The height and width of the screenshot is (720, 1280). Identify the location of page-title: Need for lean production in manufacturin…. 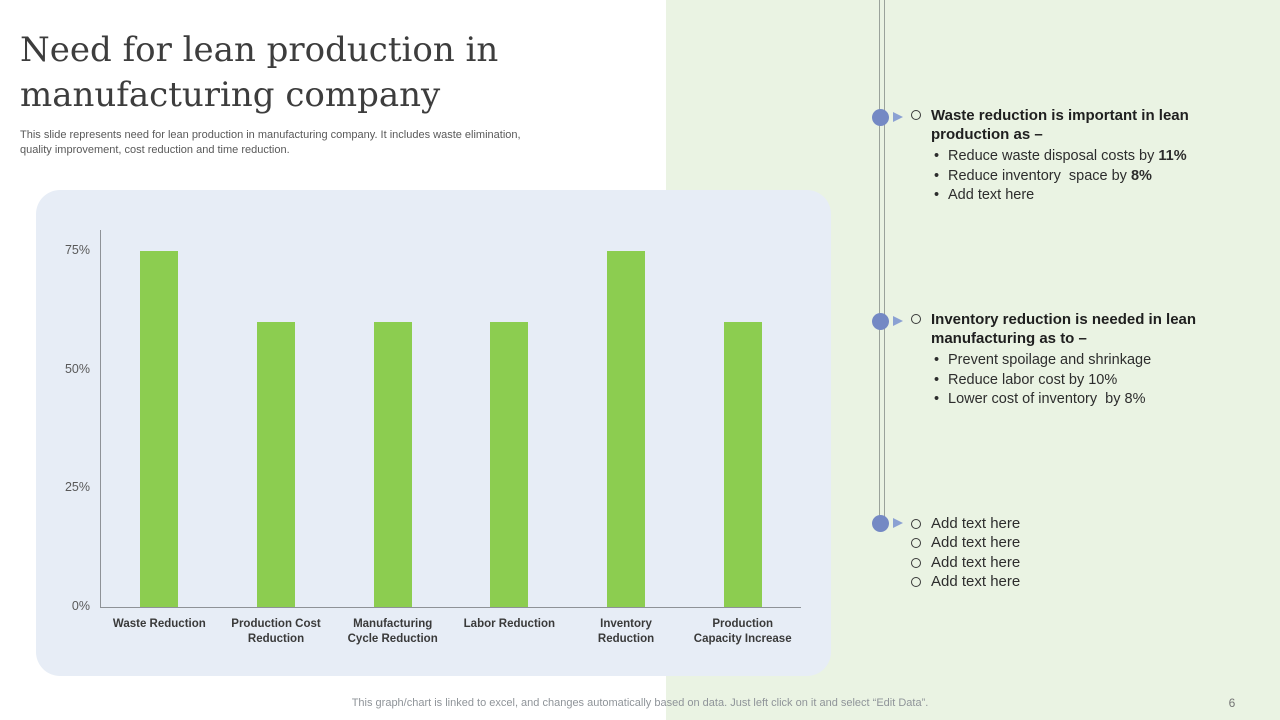
(259, 72).